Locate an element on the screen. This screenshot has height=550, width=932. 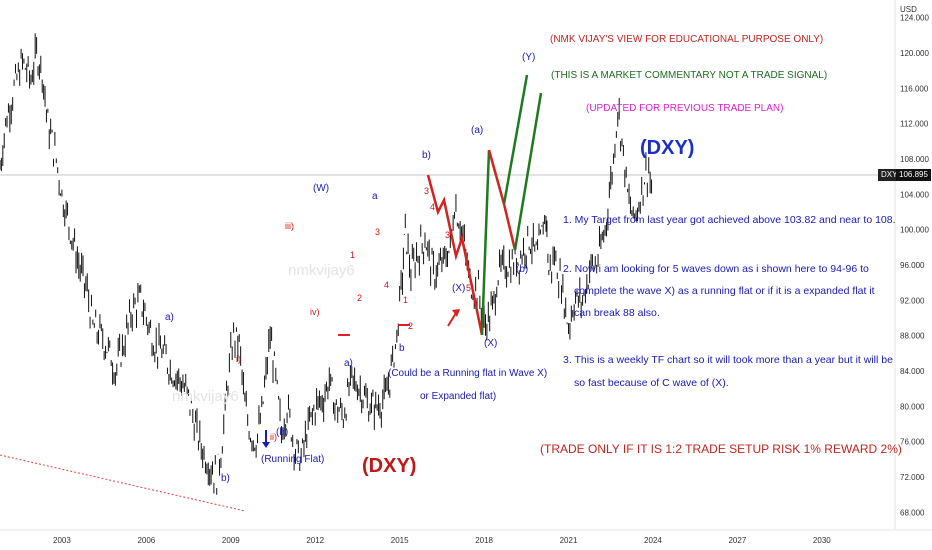
time-axis: 2003 2006 2009 2012 2015 2018 2021 2024 2027 2030 is located at coordinates (442, 540).